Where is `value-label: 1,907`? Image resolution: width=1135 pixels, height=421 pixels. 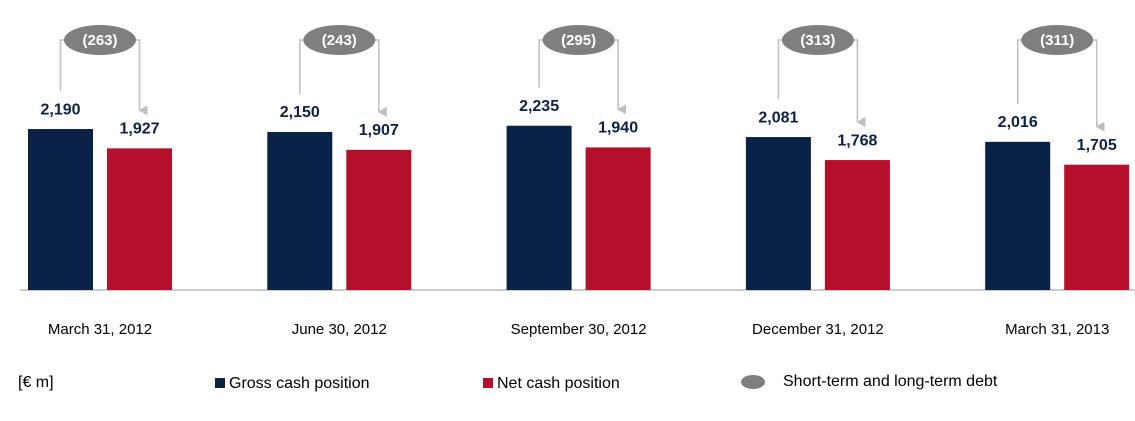 value-label: 1,907 is located at coordinates (379, 130).